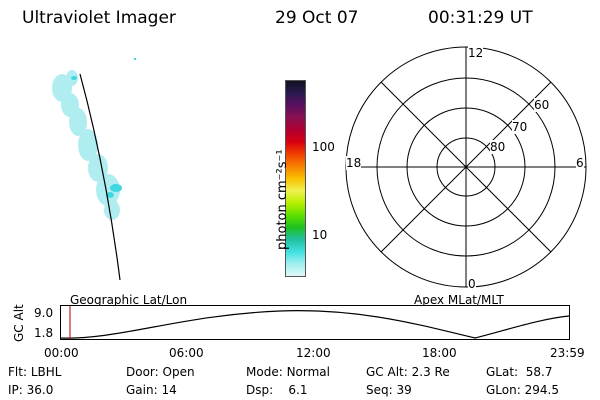 The height and width of the screenshot is (400, 600). What do you see at coordinates (520, 127) in the screenshot?
I see `lat-label-70: 70` at bounding box center [520, 127].